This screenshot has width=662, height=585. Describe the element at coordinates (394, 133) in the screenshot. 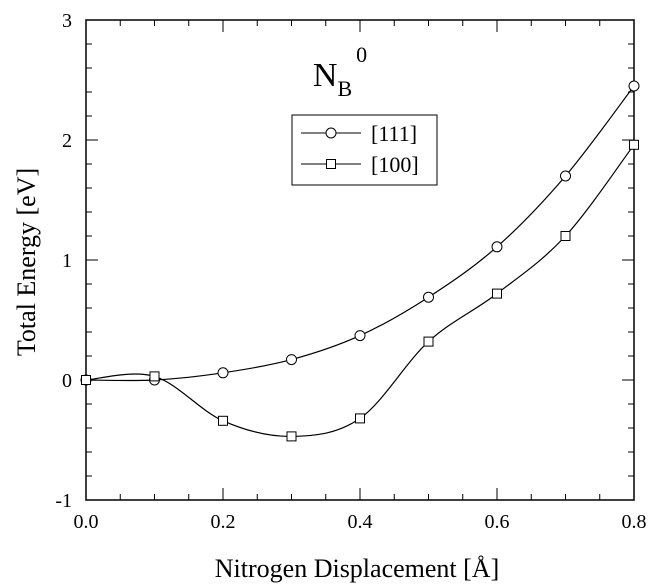

I see `legend-label-111: [111]` at that location.